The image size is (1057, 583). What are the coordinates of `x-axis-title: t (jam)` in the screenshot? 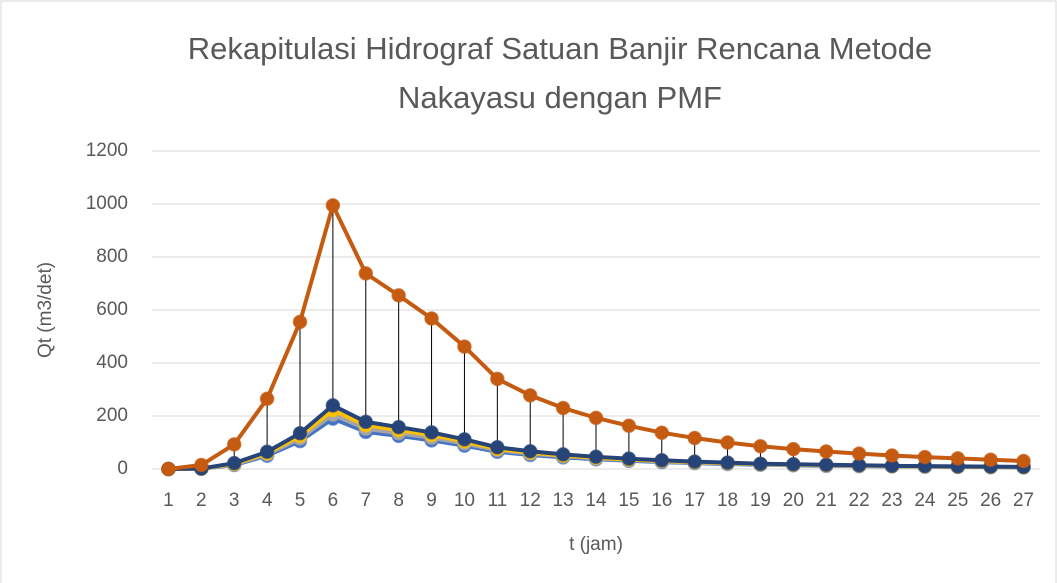 It's located at (596, 544).